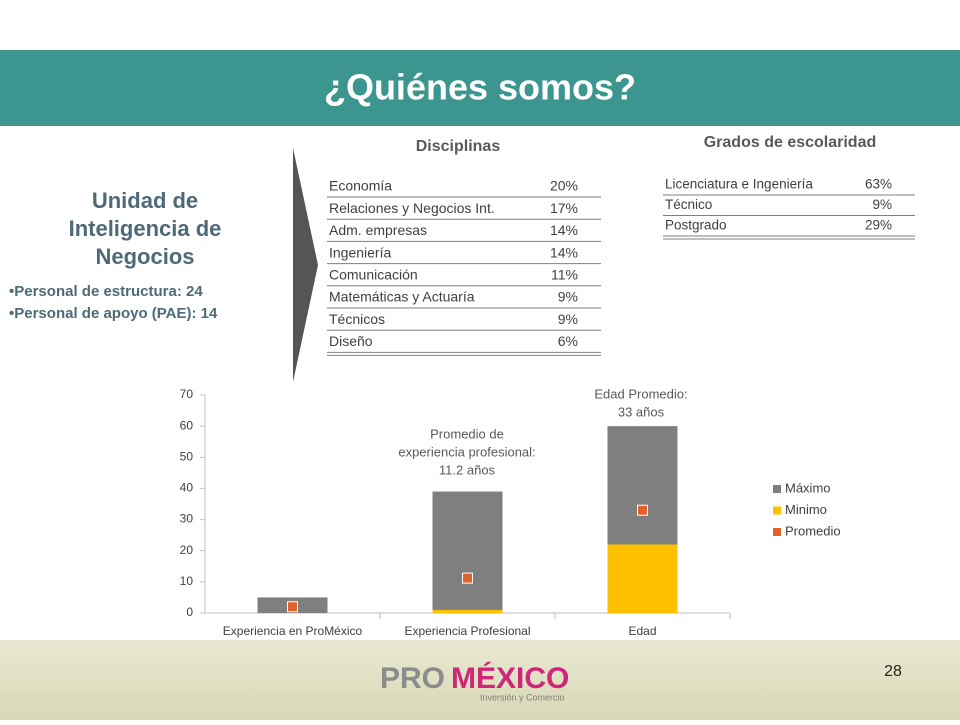 The width and height of the screenshot is (960, 725). Describe the element at coordinates (640, 393) in the screenshot. I see `annotation: Edad Promedio:` at that location.